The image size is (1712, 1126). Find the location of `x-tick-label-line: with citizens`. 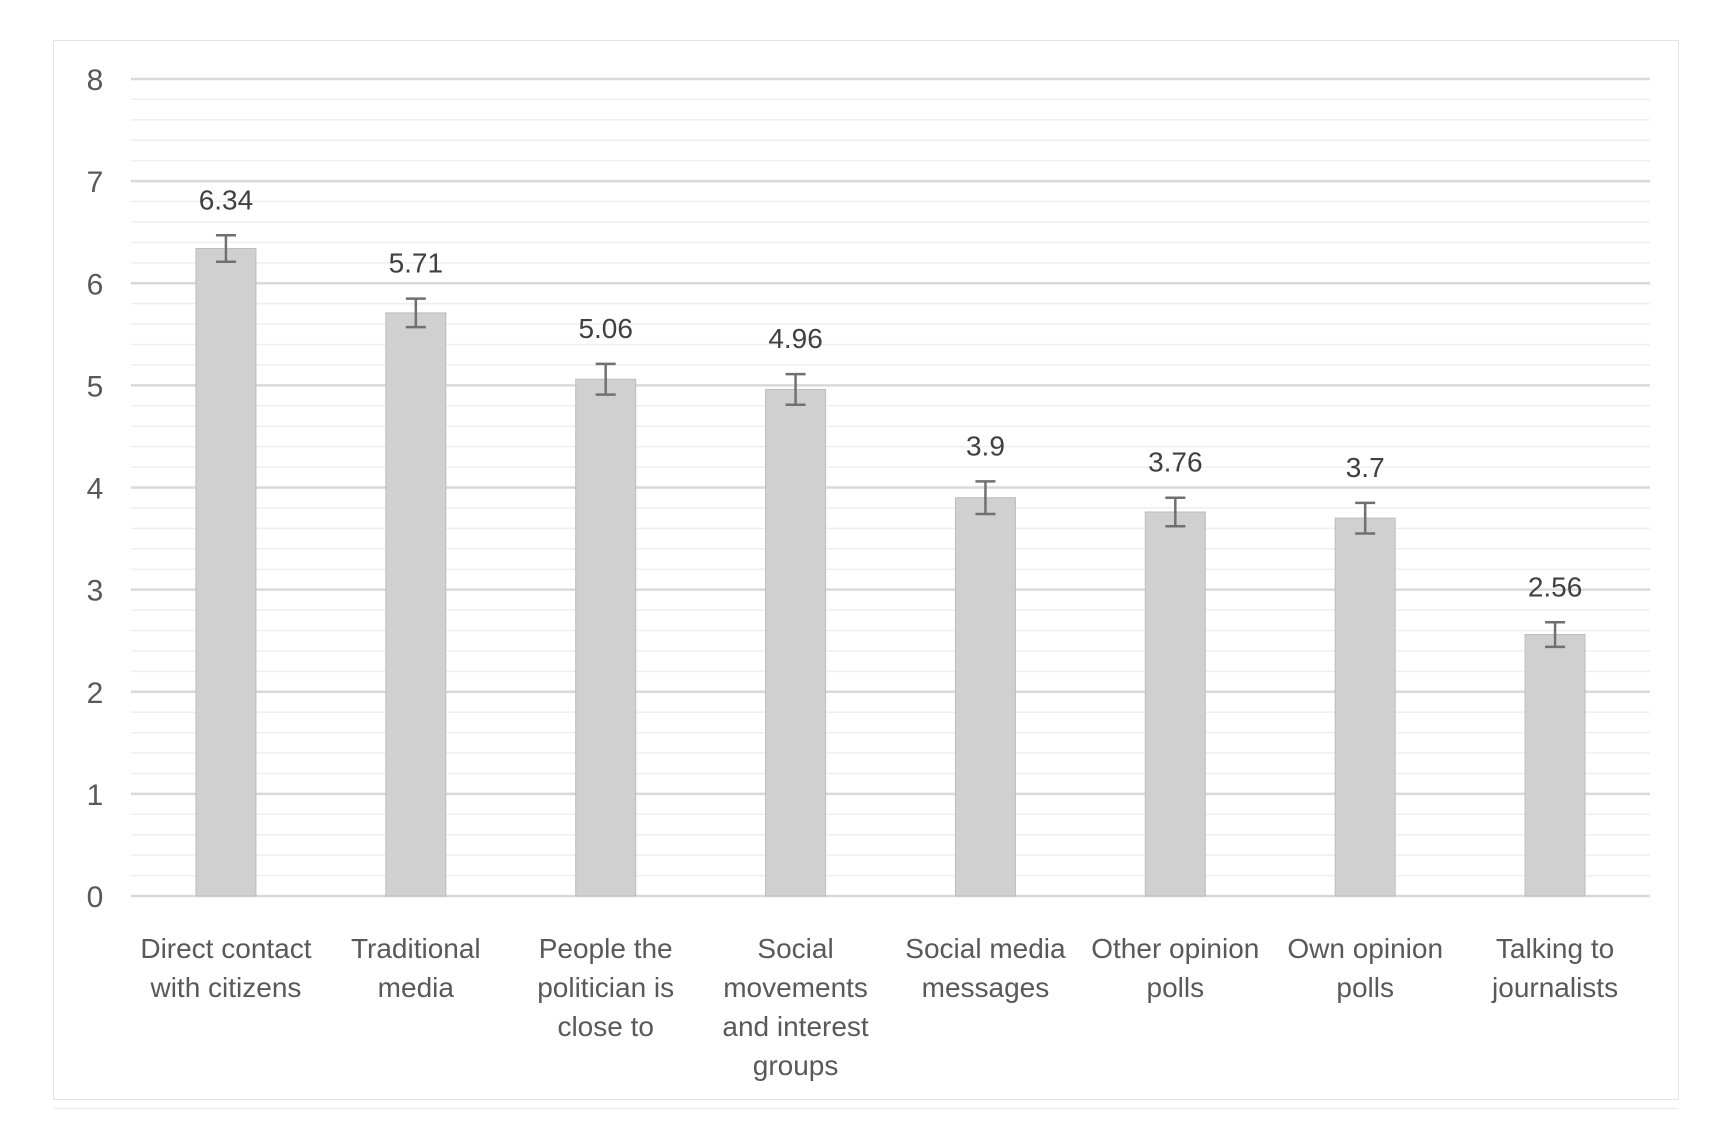

x-tick-label-line: with citizens is located at coordinates (225, 987).